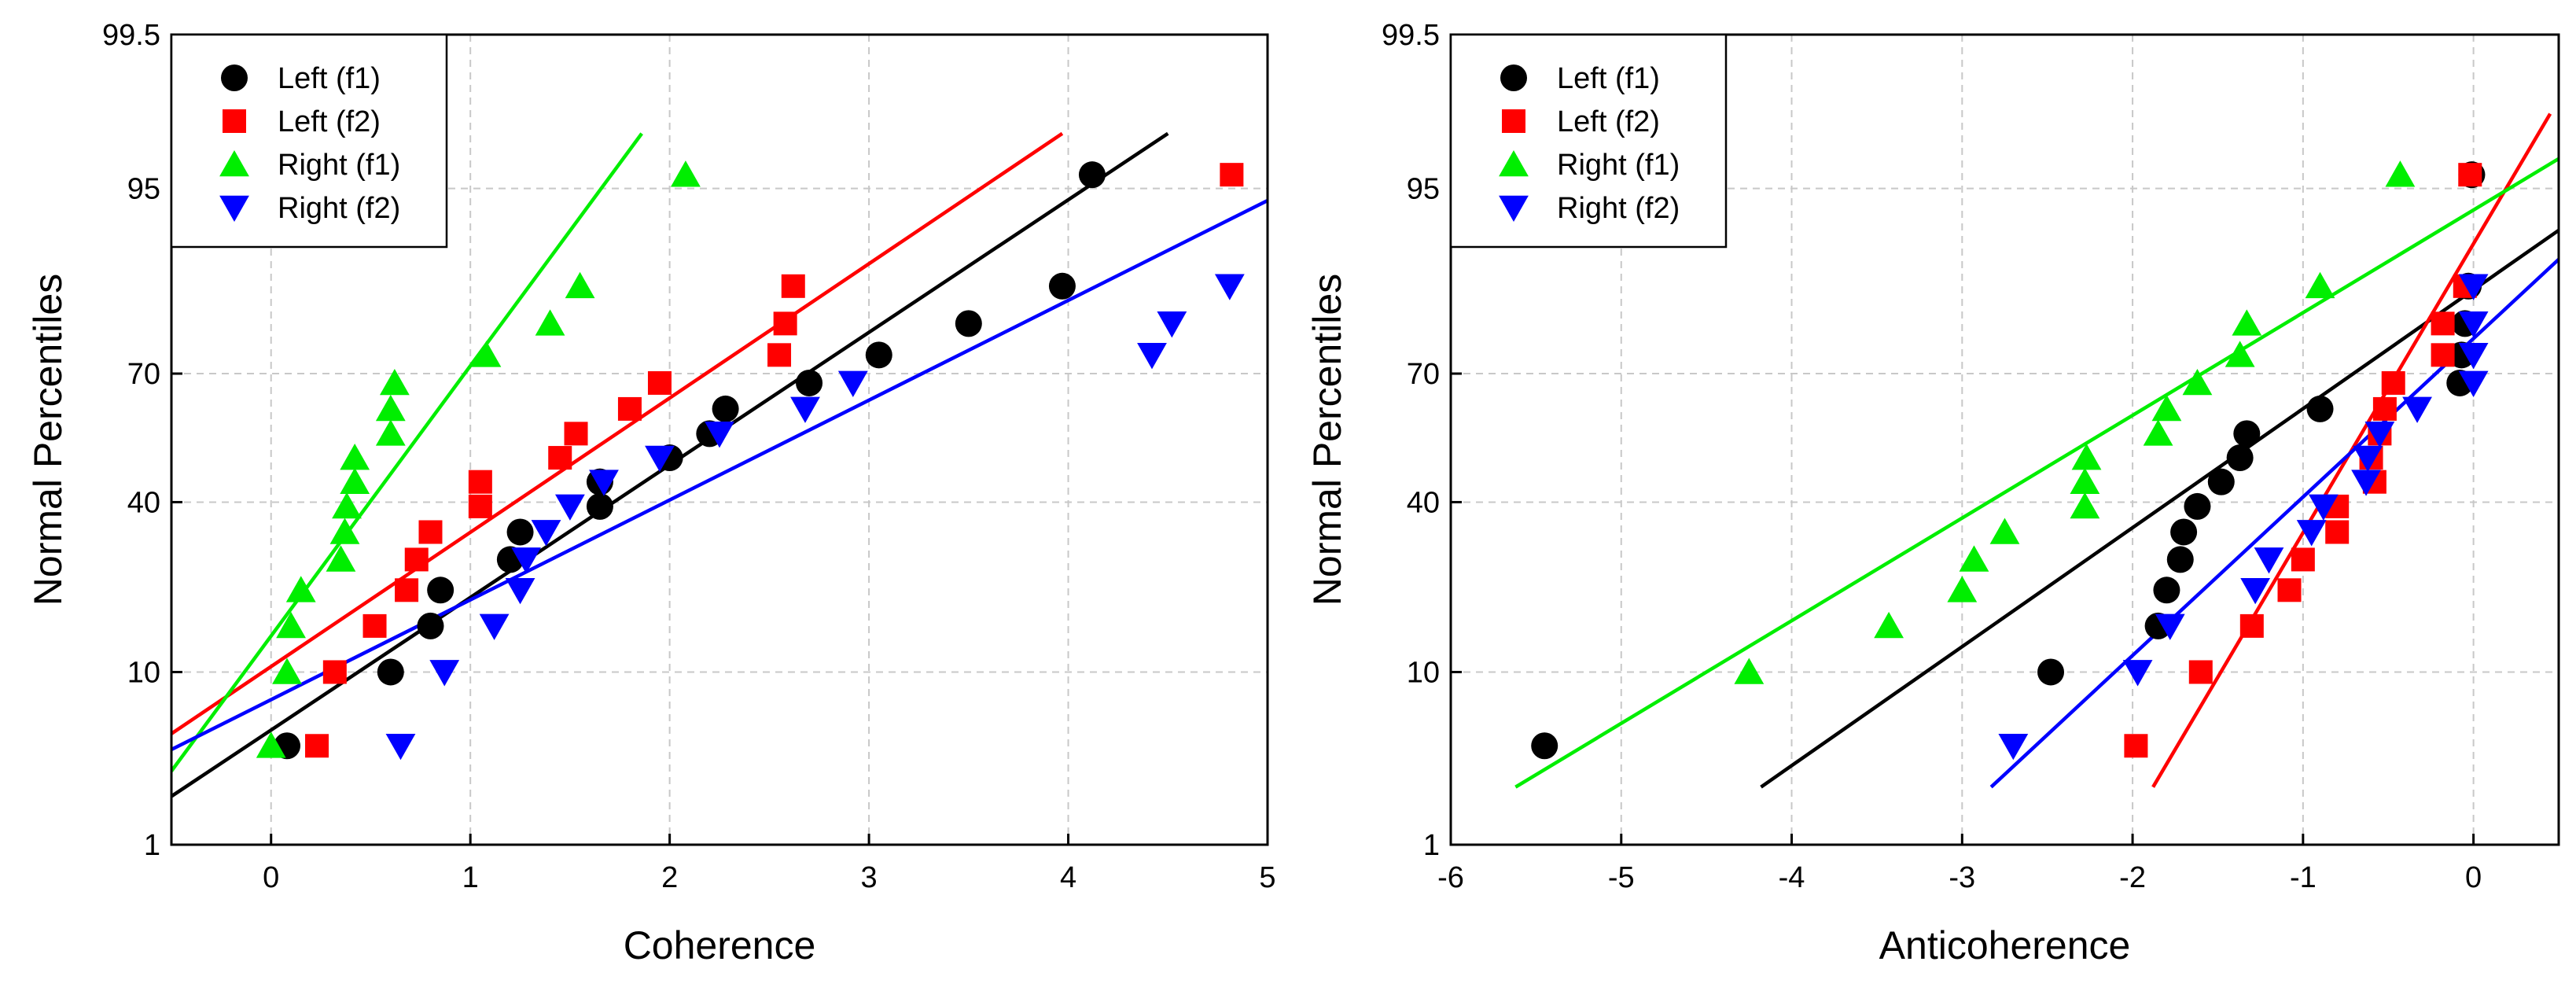 Image resolution: width=2576 pixels, height=991 pixels. What do you see at coordinates (143, 374) in the screenshot?
I see `y-tick-label-4: 70` at bounding box center [143, 374].